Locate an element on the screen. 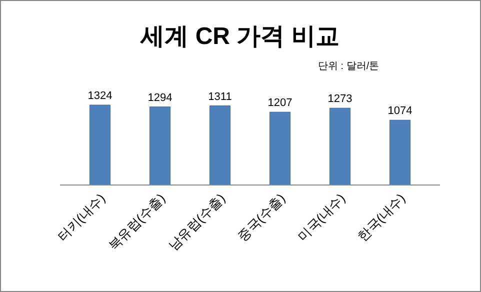 This screenshot has width=481, height=292. data-label: 1273 is located at coordinates (340, 99).